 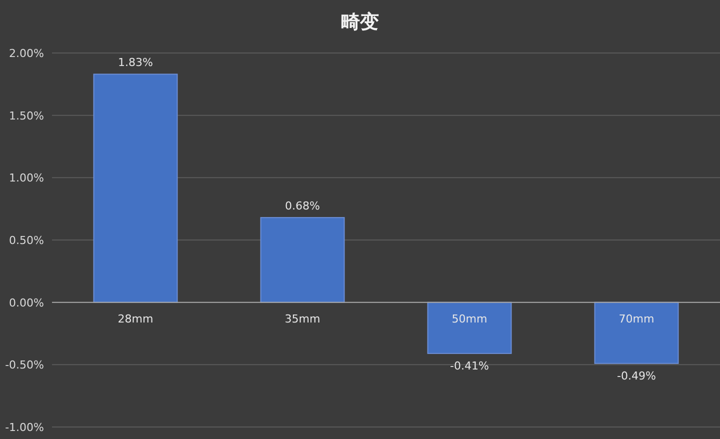 What do you see at coordinates (302, 319) in the screenshot?
I see `x-tick-label: 35mm` at bounding box center [302, 319].